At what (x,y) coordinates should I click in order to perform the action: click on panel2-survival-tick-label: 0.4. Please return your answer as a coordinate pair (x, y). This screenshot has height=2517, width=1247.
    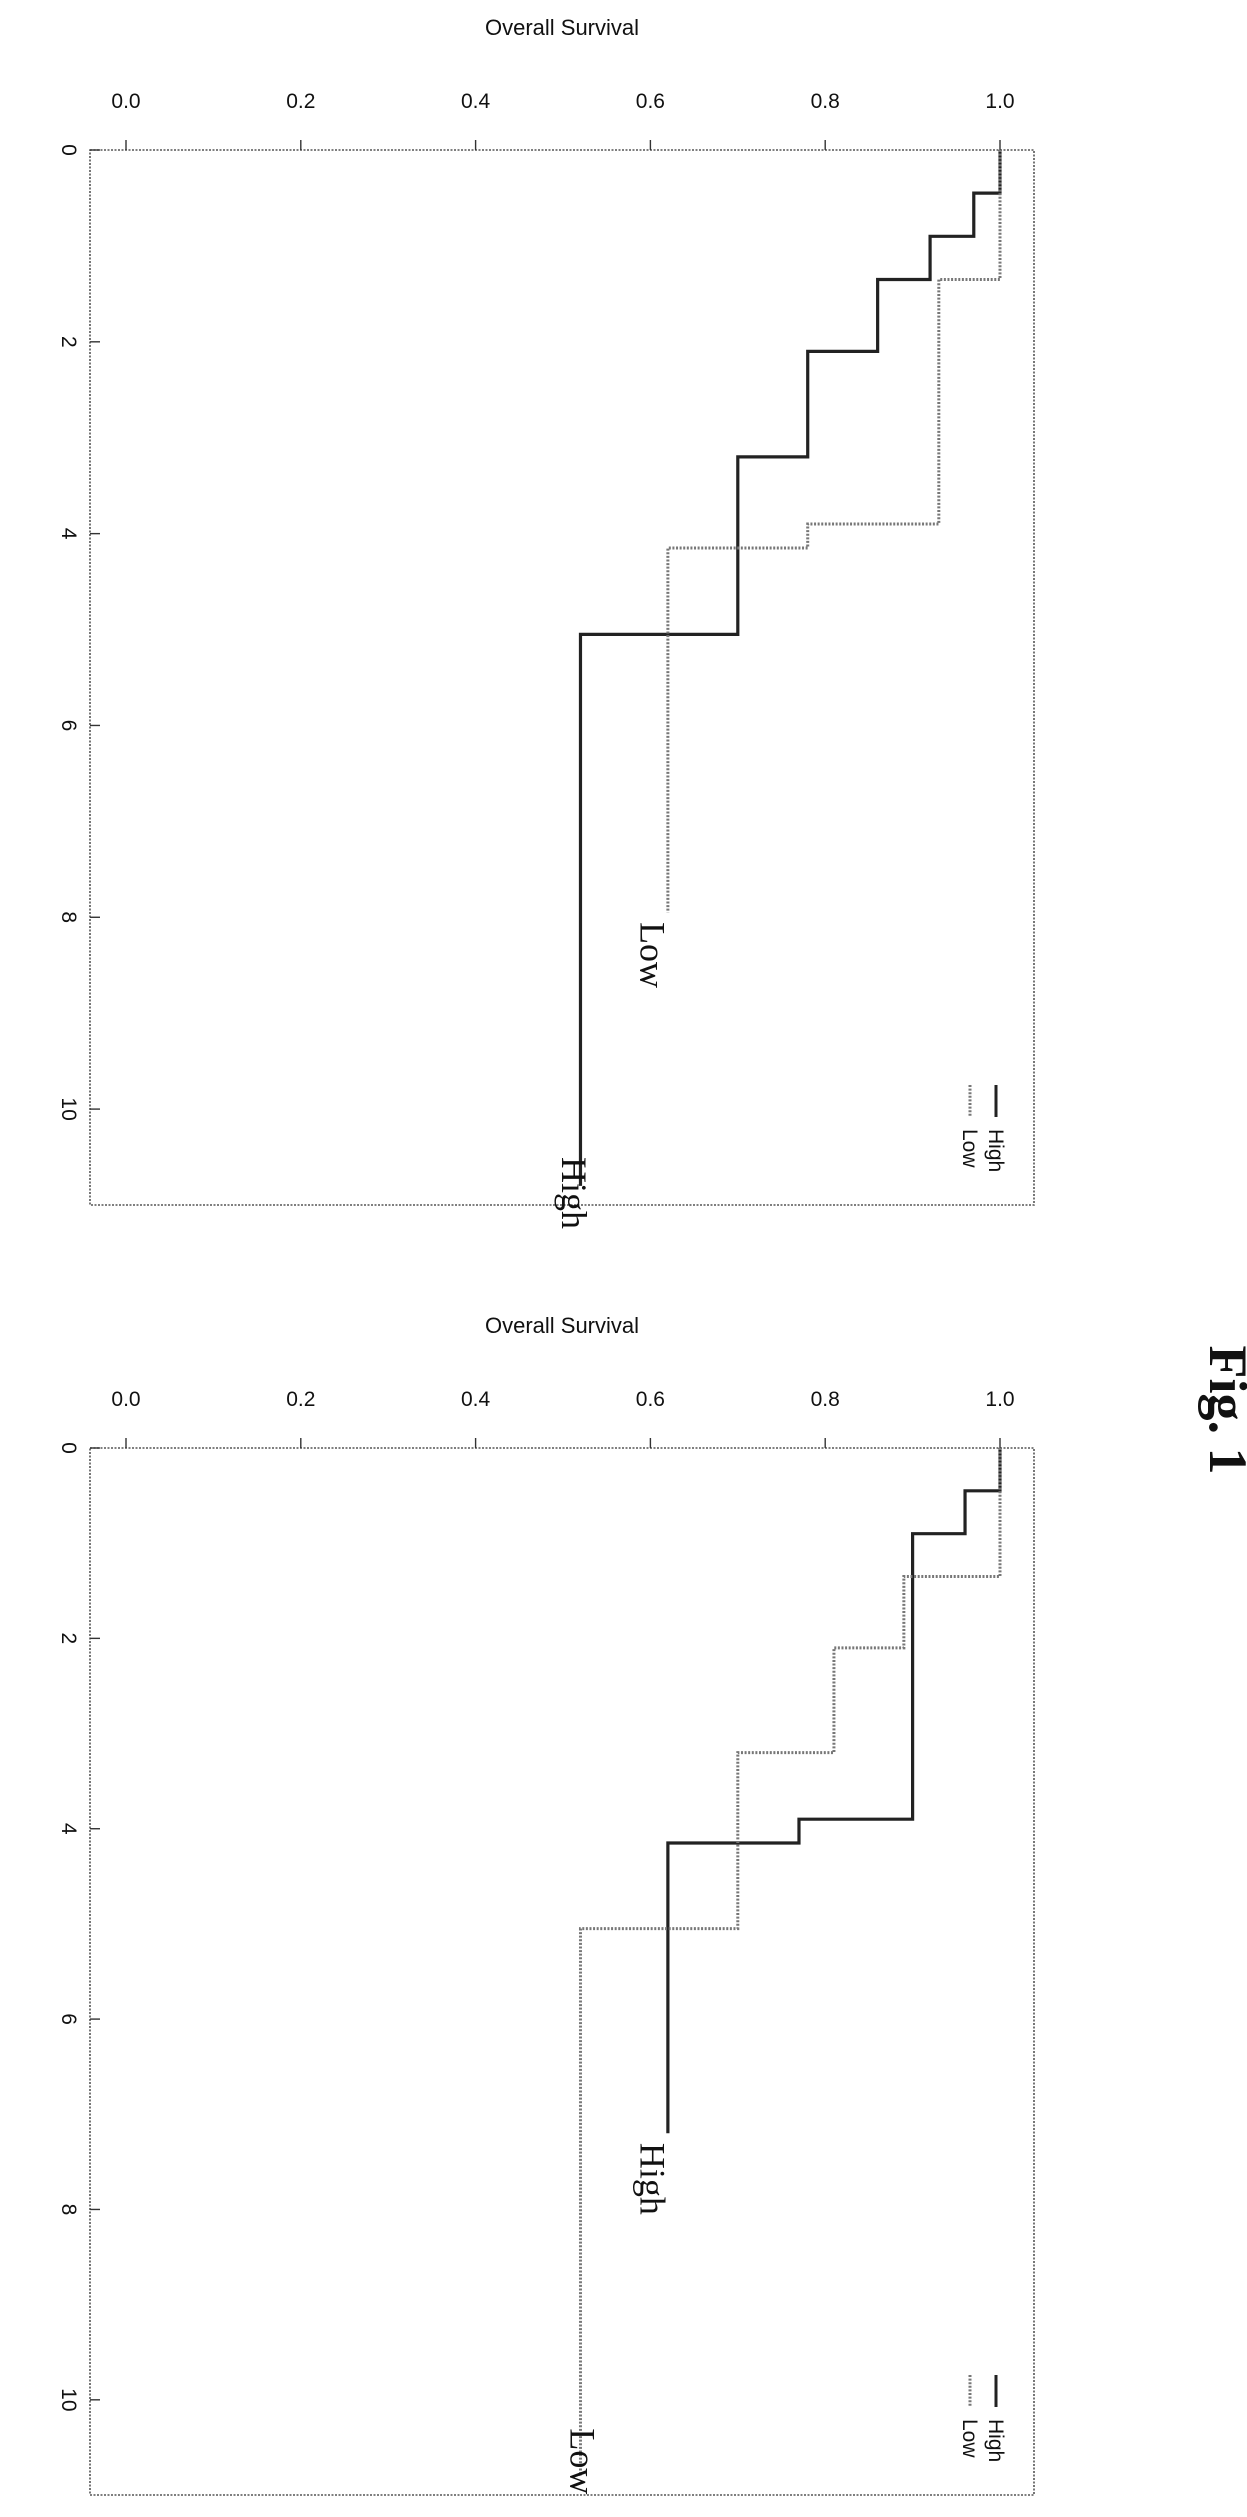
    Looking at the image, I should click on (476, 1399).